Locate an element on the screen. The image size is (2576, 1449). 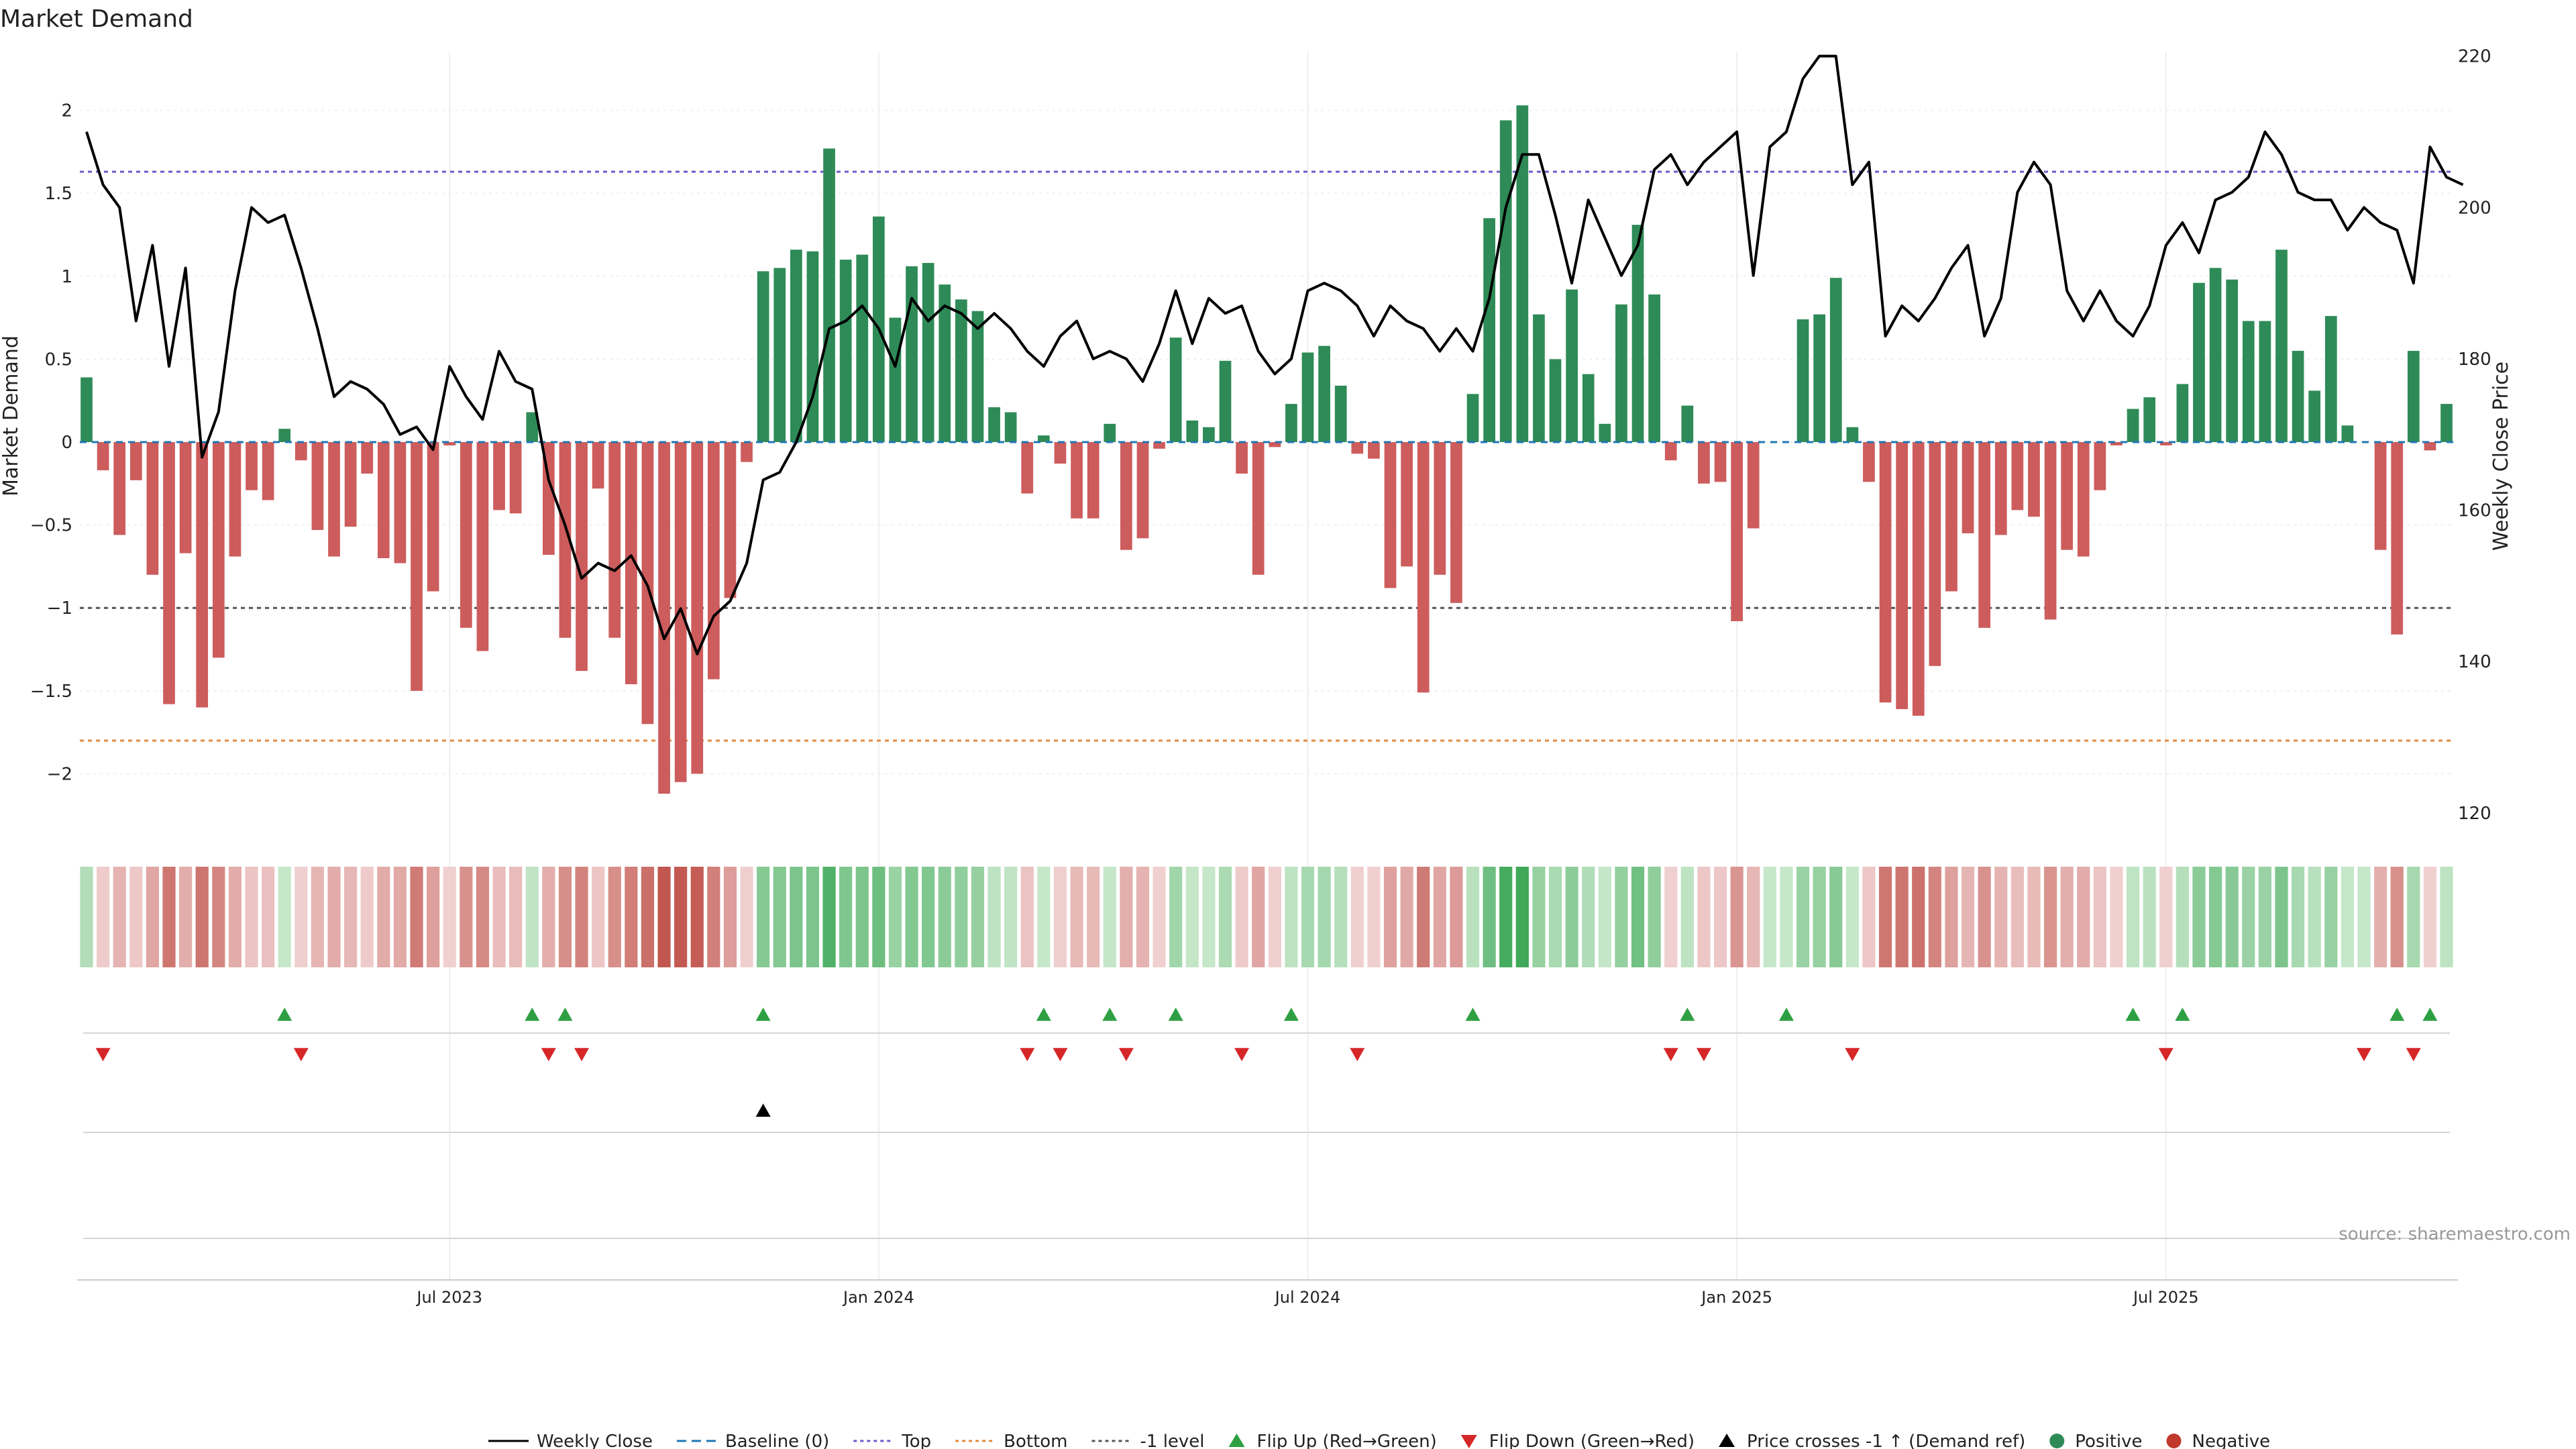
flip-markers is located at coordinates (1266, 1034).